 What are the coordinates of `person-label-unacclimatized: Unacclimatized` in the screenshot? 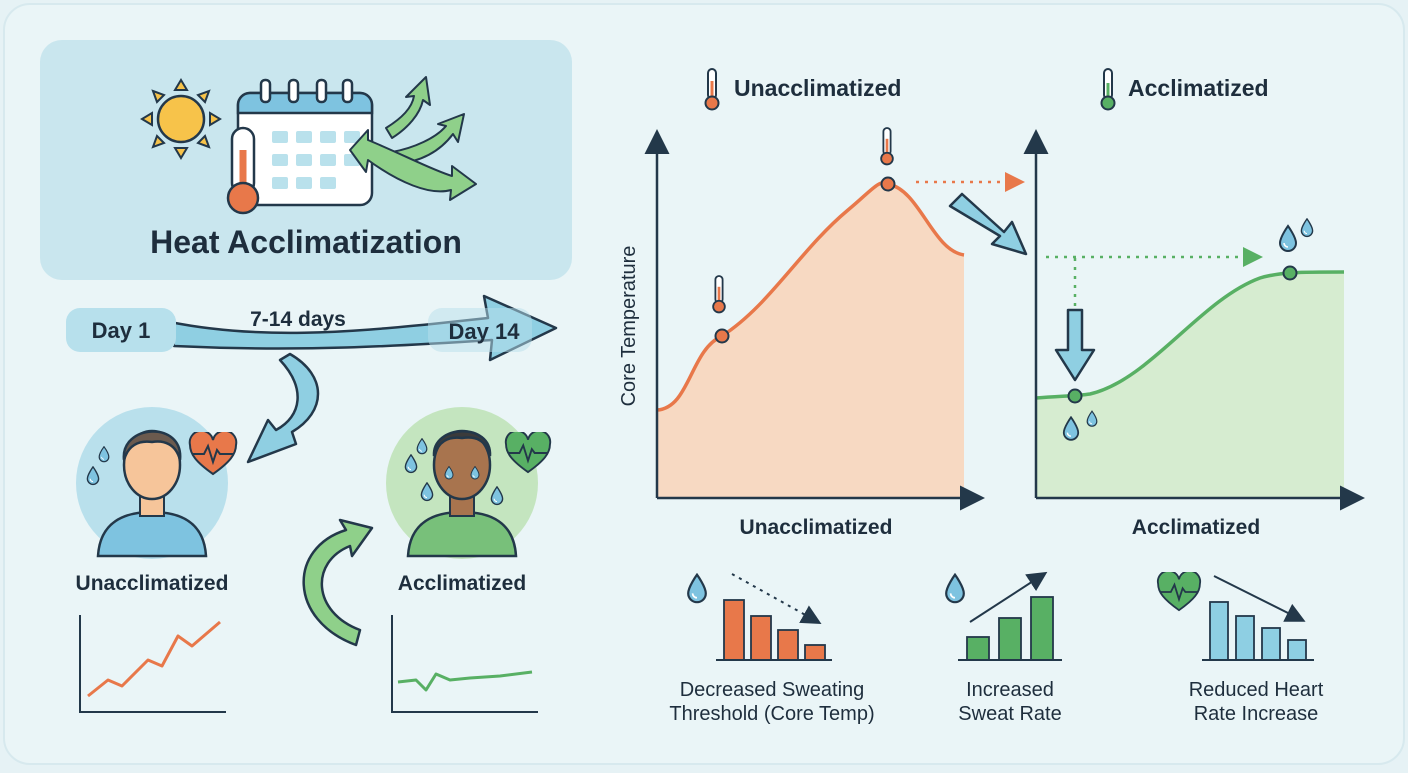 It's located at (152, 583).